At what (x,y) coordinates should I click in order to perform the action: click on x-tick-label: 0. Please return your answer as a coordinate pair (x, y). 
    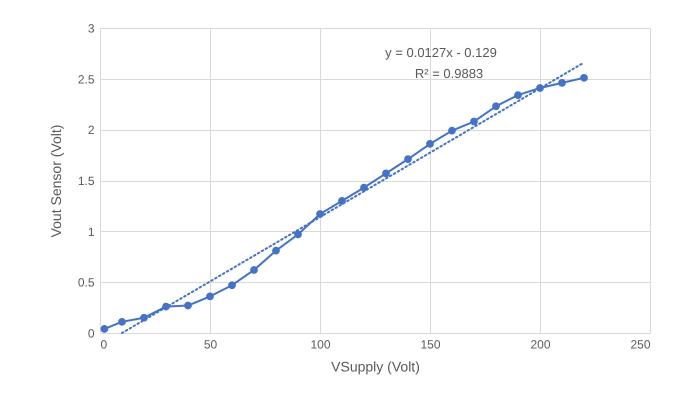
    Looking at the image, I should click on (104, 345).